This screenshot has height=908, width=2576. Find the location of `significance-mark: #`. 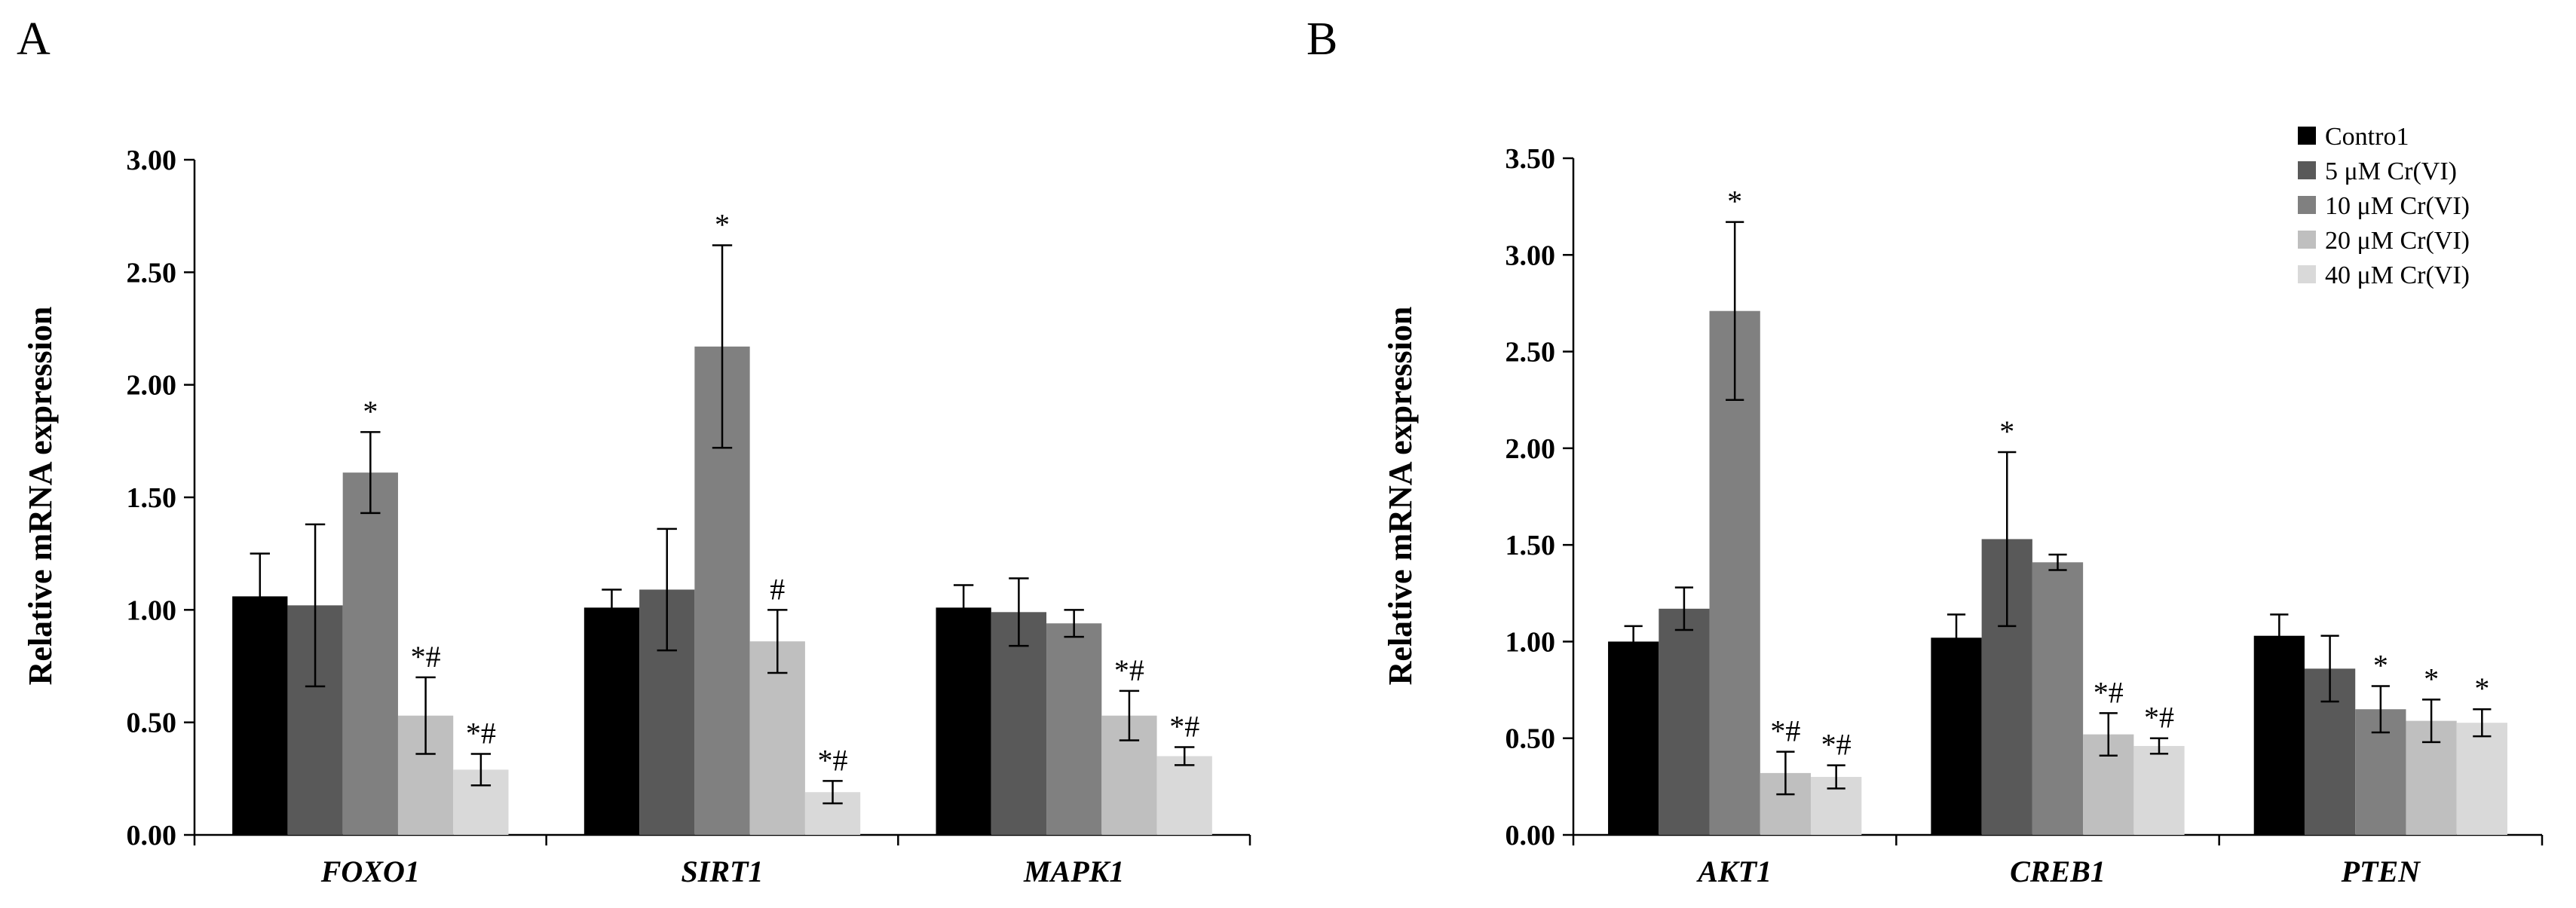

significance-mark: # is located at coordinates (777, 589).